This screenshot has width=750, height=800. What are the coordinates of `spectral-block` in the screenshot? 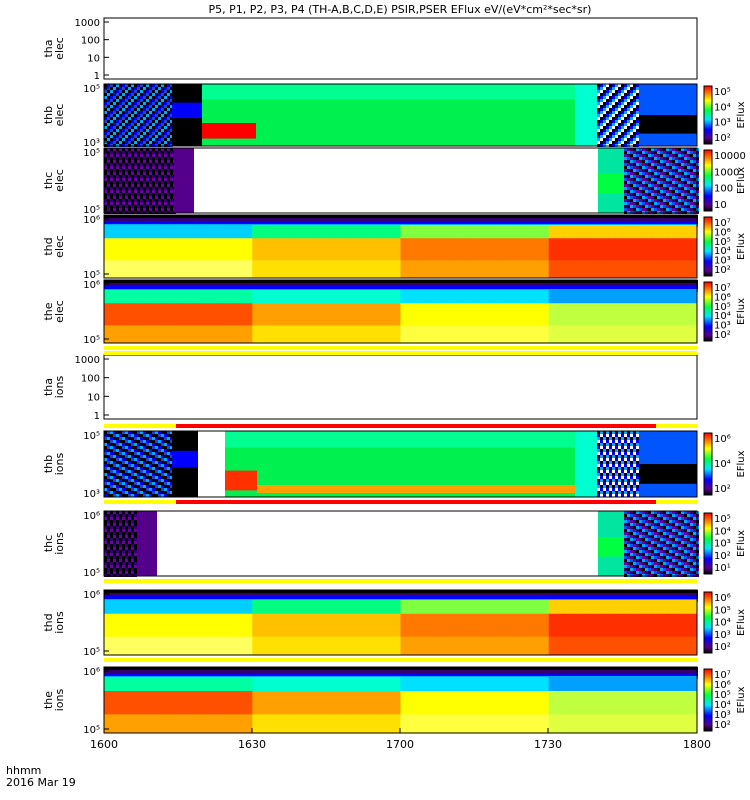 It's located at (187, 110).